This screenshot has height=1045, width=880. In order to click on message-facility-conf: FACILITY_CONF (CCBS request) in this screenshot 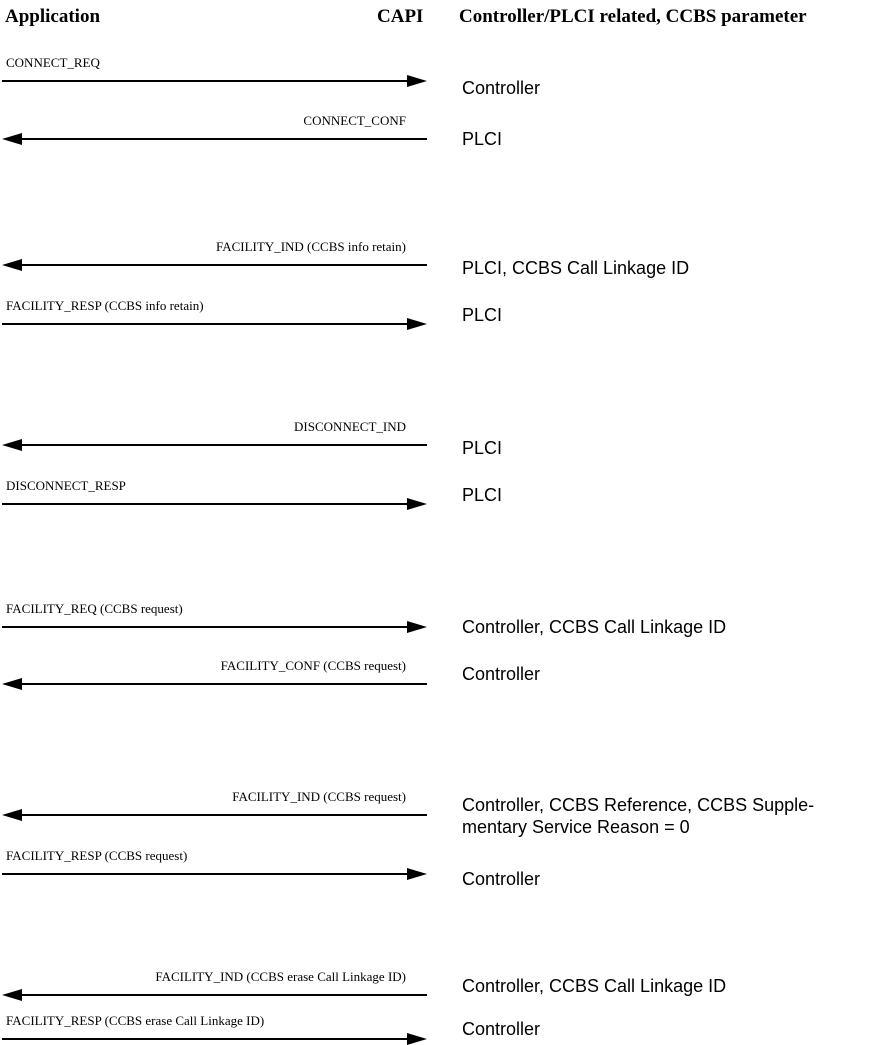, I will do `click(214, 674)`.